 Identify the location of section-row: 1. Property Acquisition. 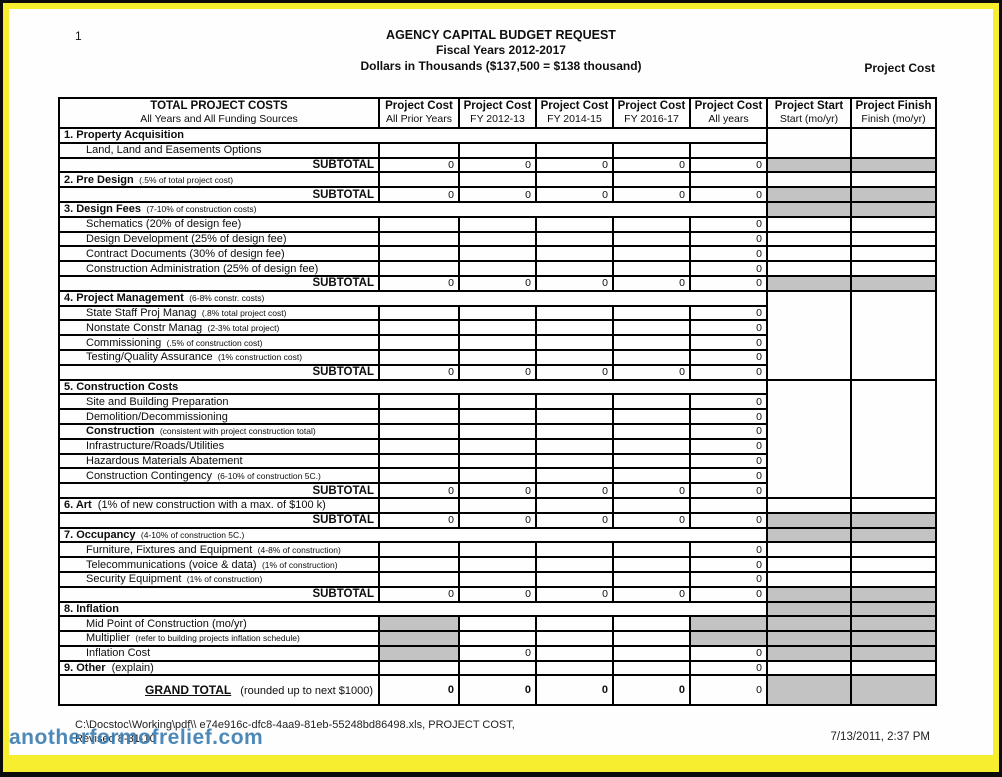
(497, 135).